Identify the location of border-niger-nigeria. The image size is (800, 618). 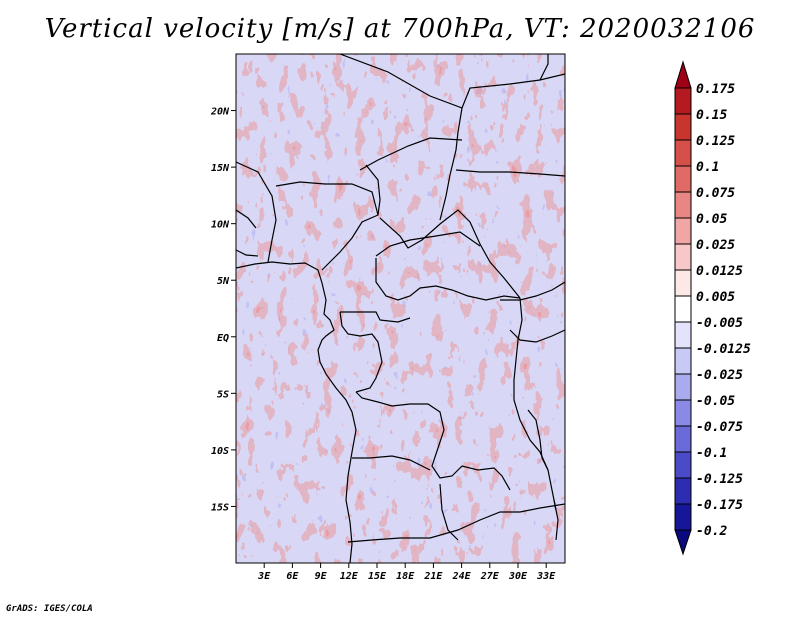
(256, 212).